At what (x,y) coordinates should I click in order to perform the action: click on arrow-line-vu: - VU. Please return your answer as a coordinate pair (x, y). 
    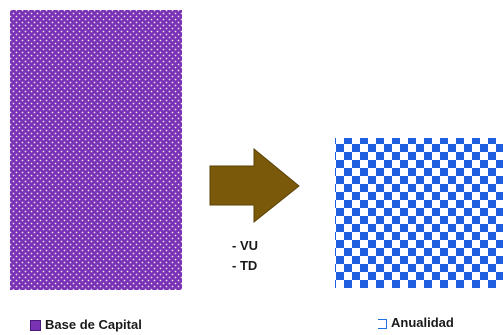
    Looking at the image, I should click on (245, 245).